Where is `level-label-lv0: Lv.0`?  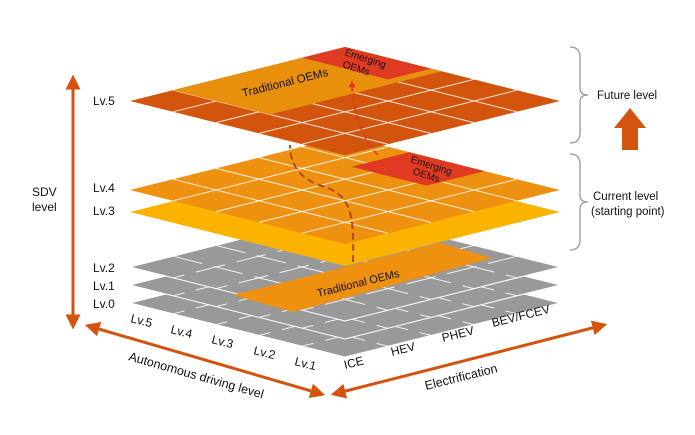 level-label-lv0: Lv.0 is located at coordinates (104, 304).